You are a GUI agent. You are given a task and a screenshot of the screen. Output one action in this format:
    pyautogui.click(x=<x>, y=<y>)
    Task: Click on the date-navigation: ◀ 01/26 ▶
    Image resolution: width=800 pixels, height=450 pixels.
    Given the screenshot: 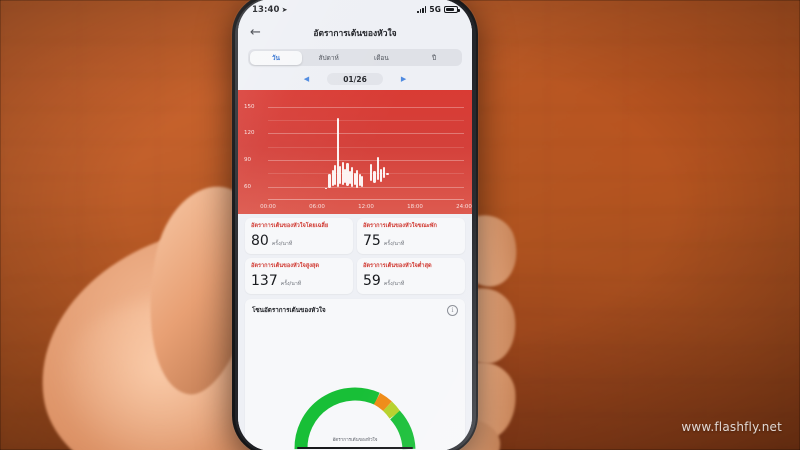 What is the action you would take?
    pyautogui.click(x=355, y=79)
    